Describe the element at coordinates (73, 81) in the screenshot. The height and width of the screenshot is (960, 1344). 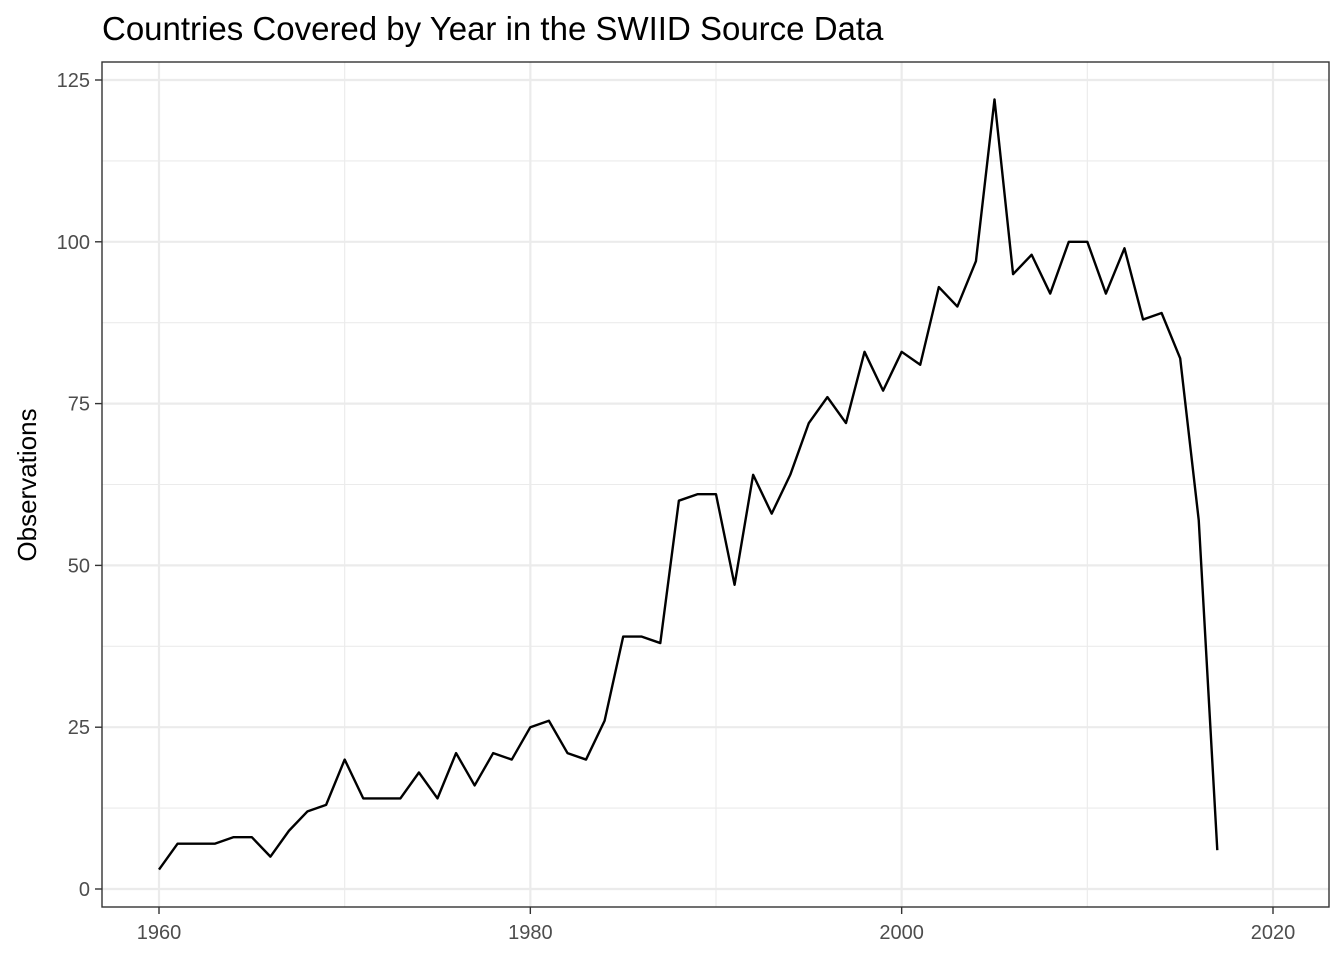
I see `y-tick-label: 125` at that location.